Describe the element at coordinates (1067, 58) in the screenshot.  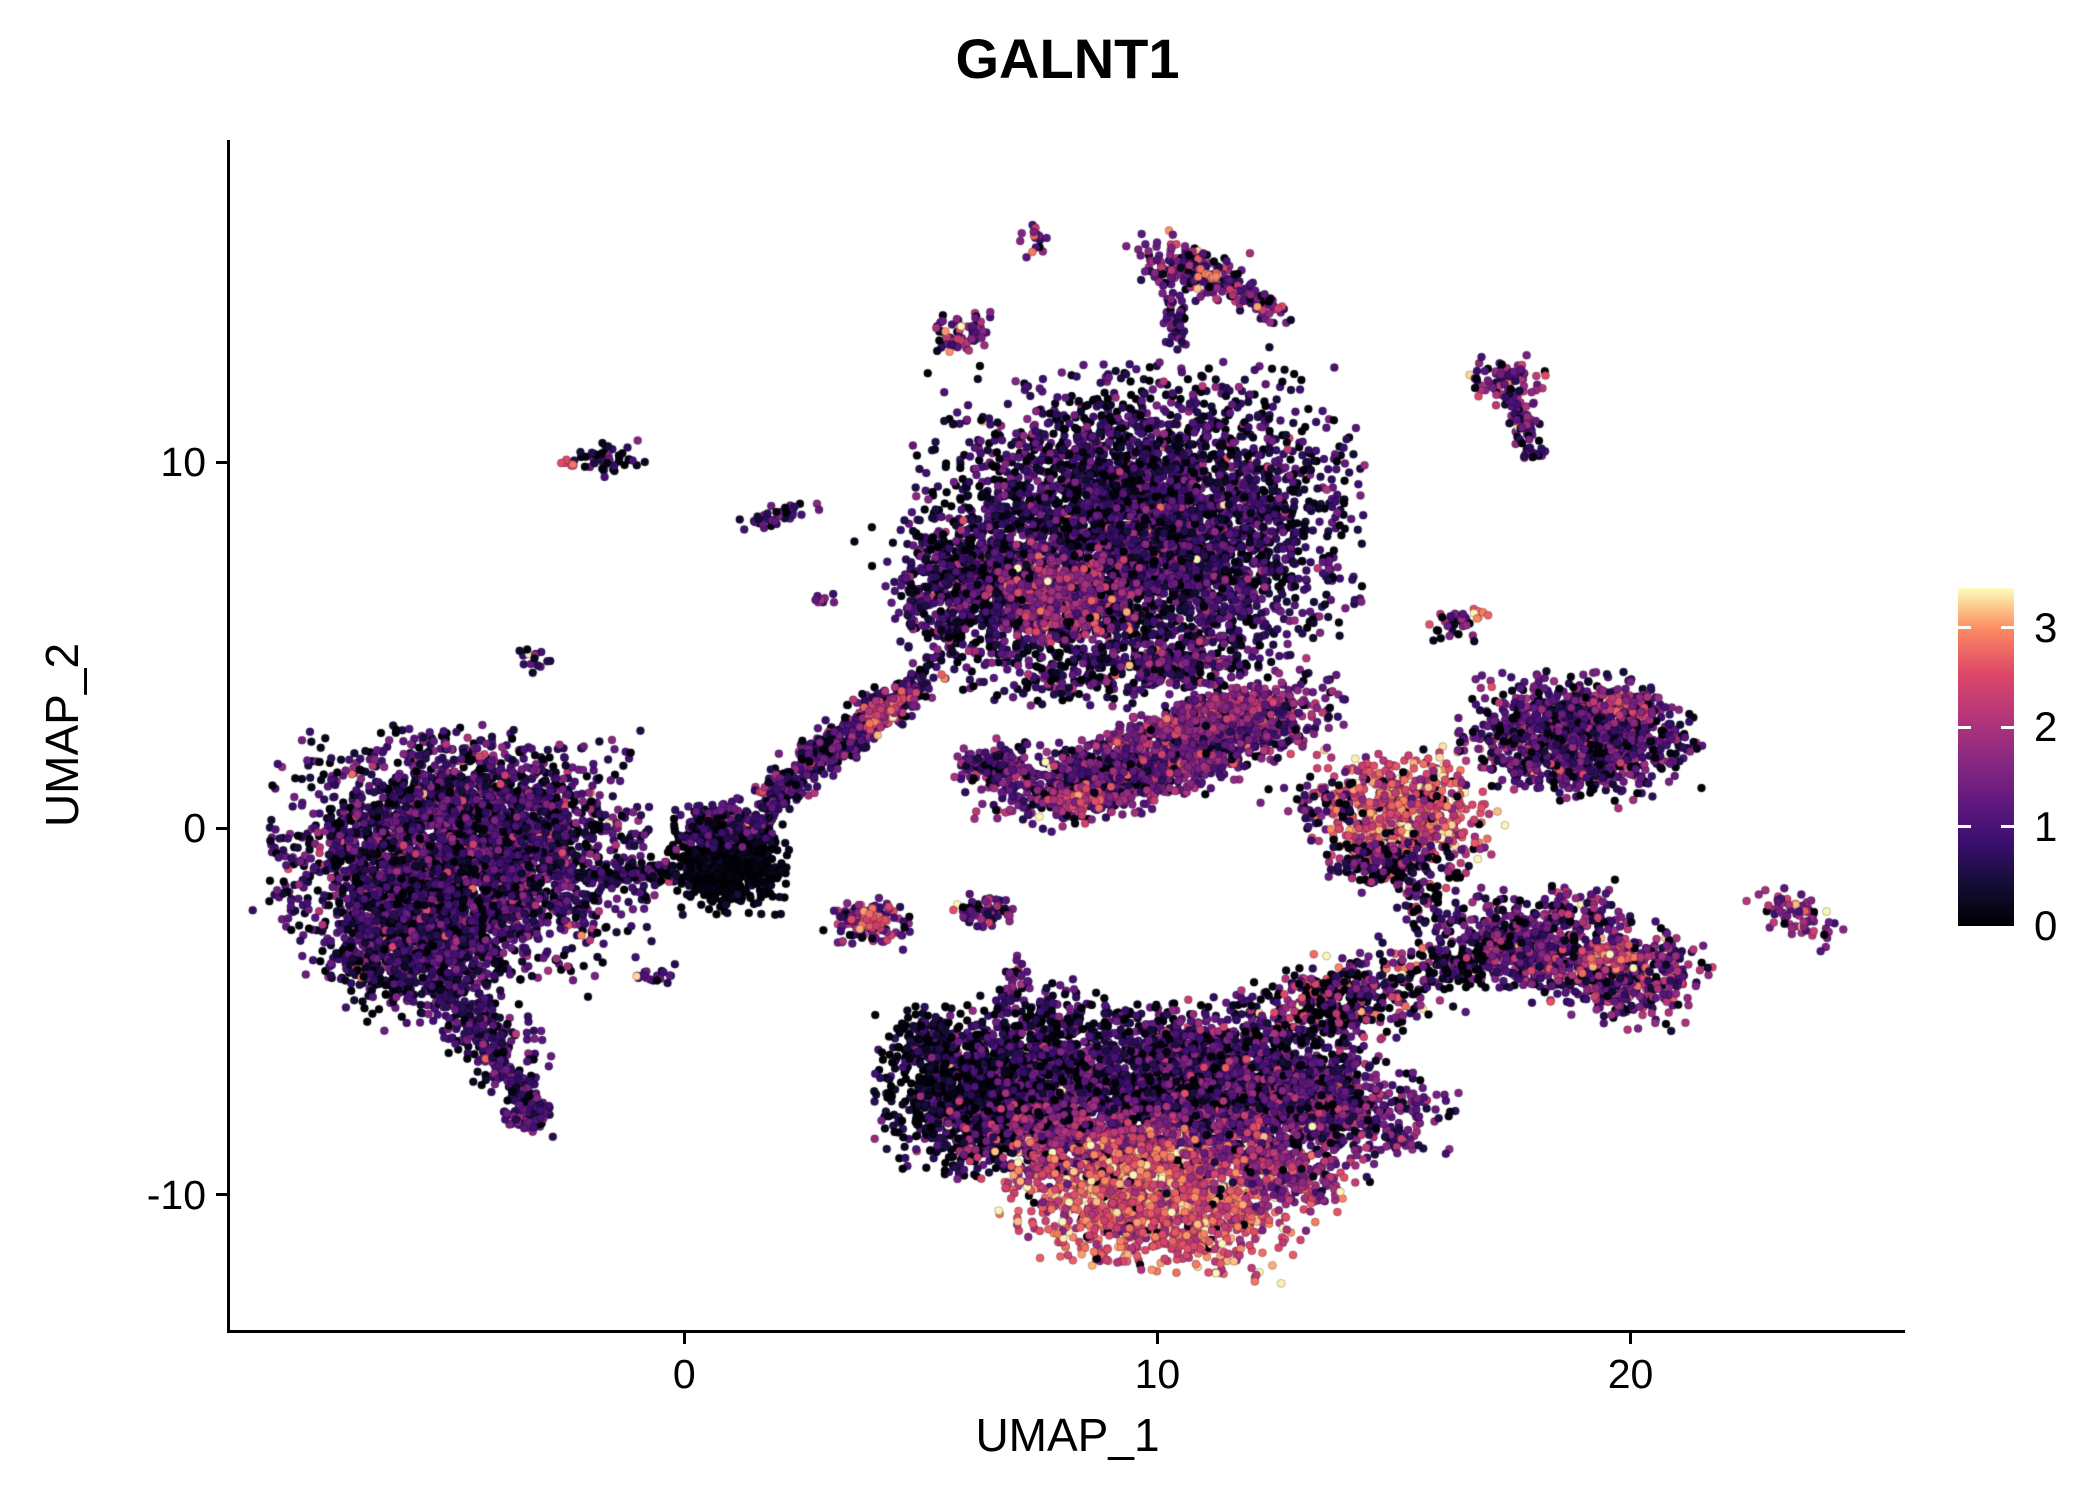
I see `plot-title: GALNT1` at that location.